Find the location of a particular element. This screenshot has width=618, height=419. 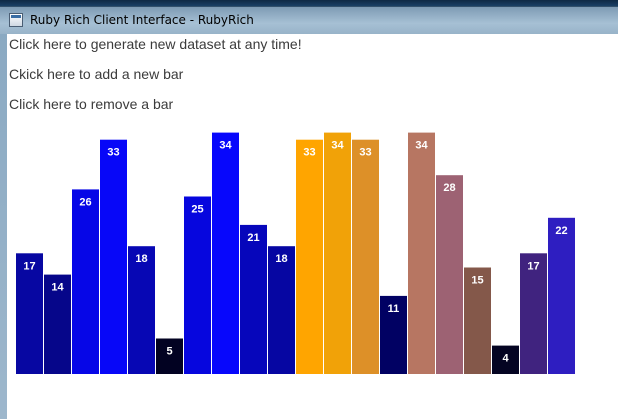

bar-value-label: 11 is located at coordinates (394, 309).